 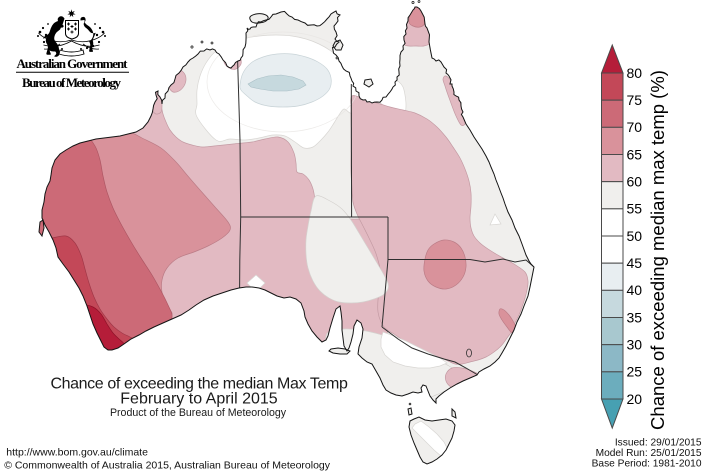 I want to click on svg-text: 20, so click(x=635, y=399).